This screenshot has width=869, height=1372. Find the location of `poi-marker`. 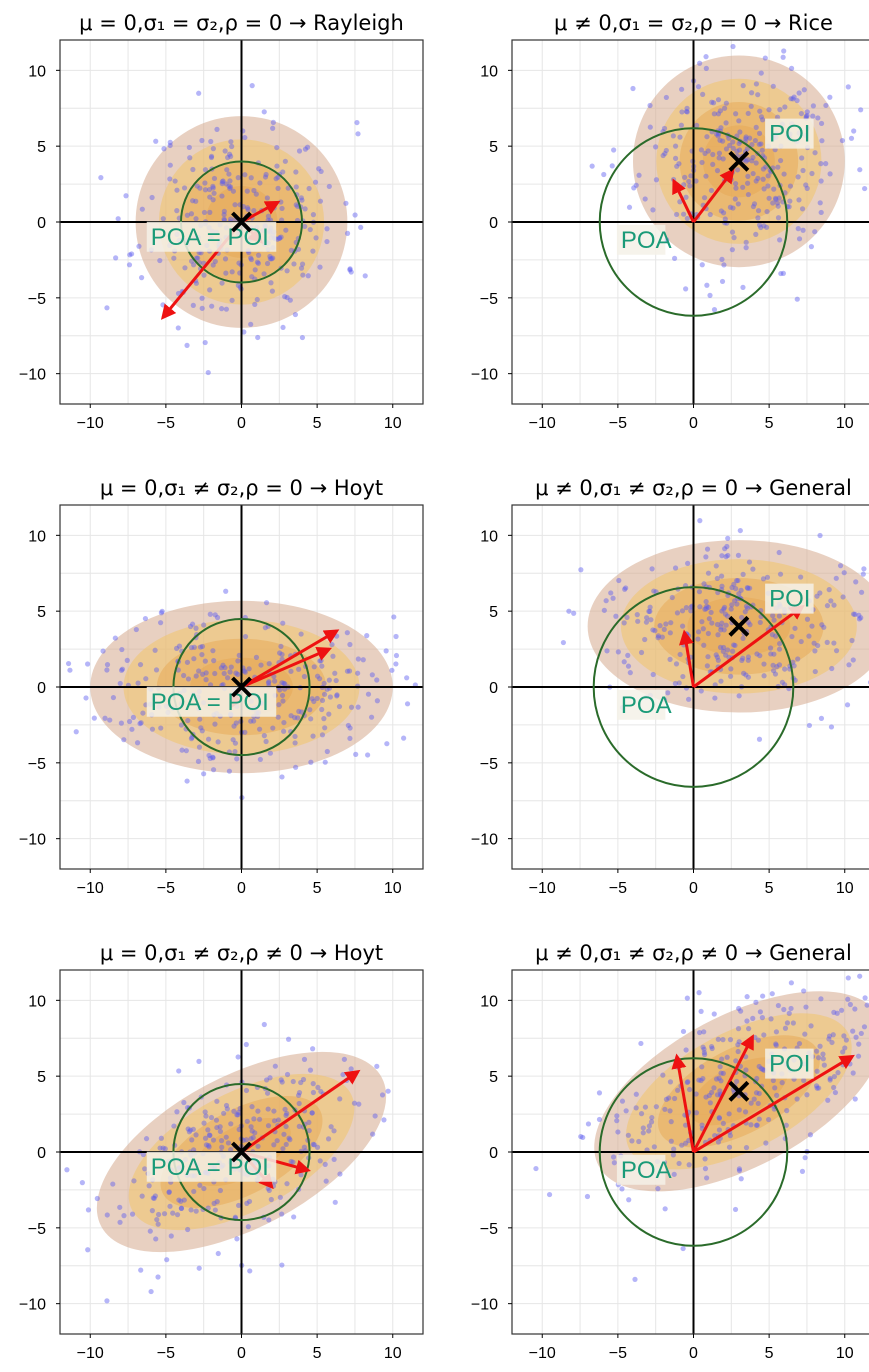

poi-marker is located at coordinates (739, 1091).